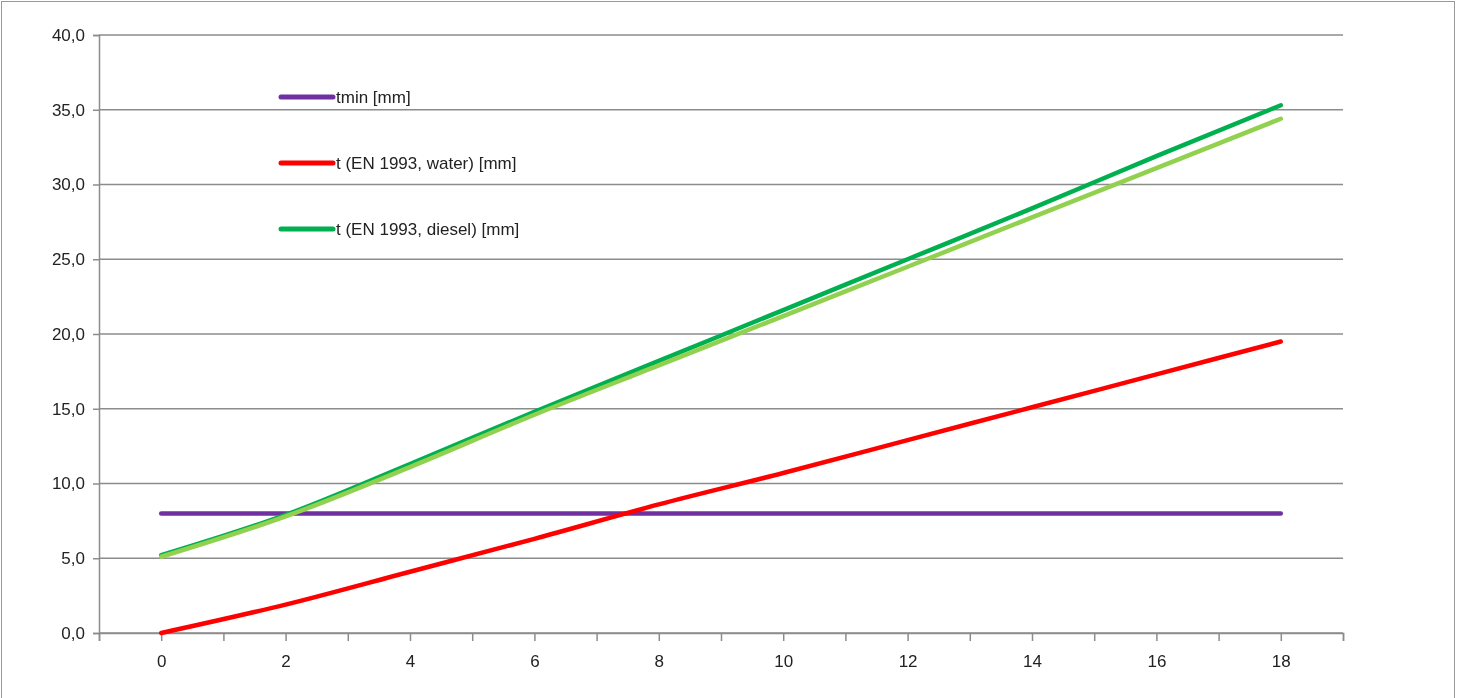 Image resolution: width=1458 pixels, height=698 pixels. I want to click on y-tick-label: 40,0, so click(68, 35).